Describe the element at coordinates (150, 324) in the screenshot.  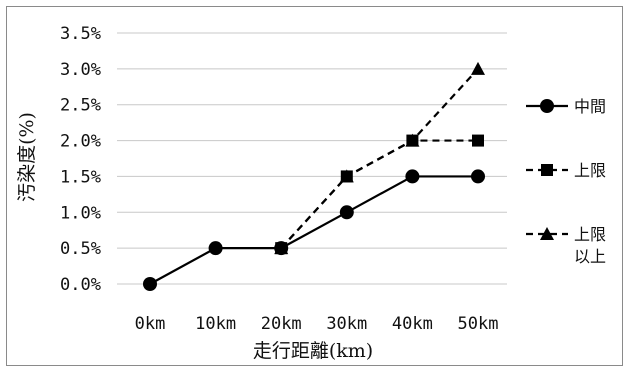
I see `x-tick-label: 0km` at that location.